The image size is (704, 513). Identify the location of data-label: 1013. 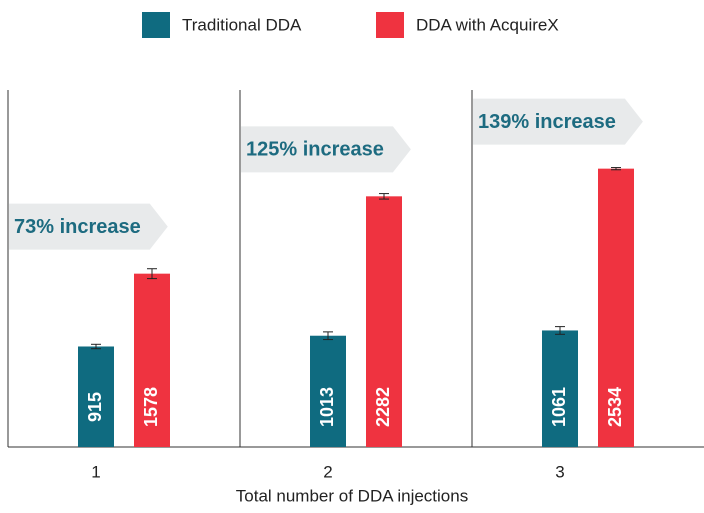
(327, 407).